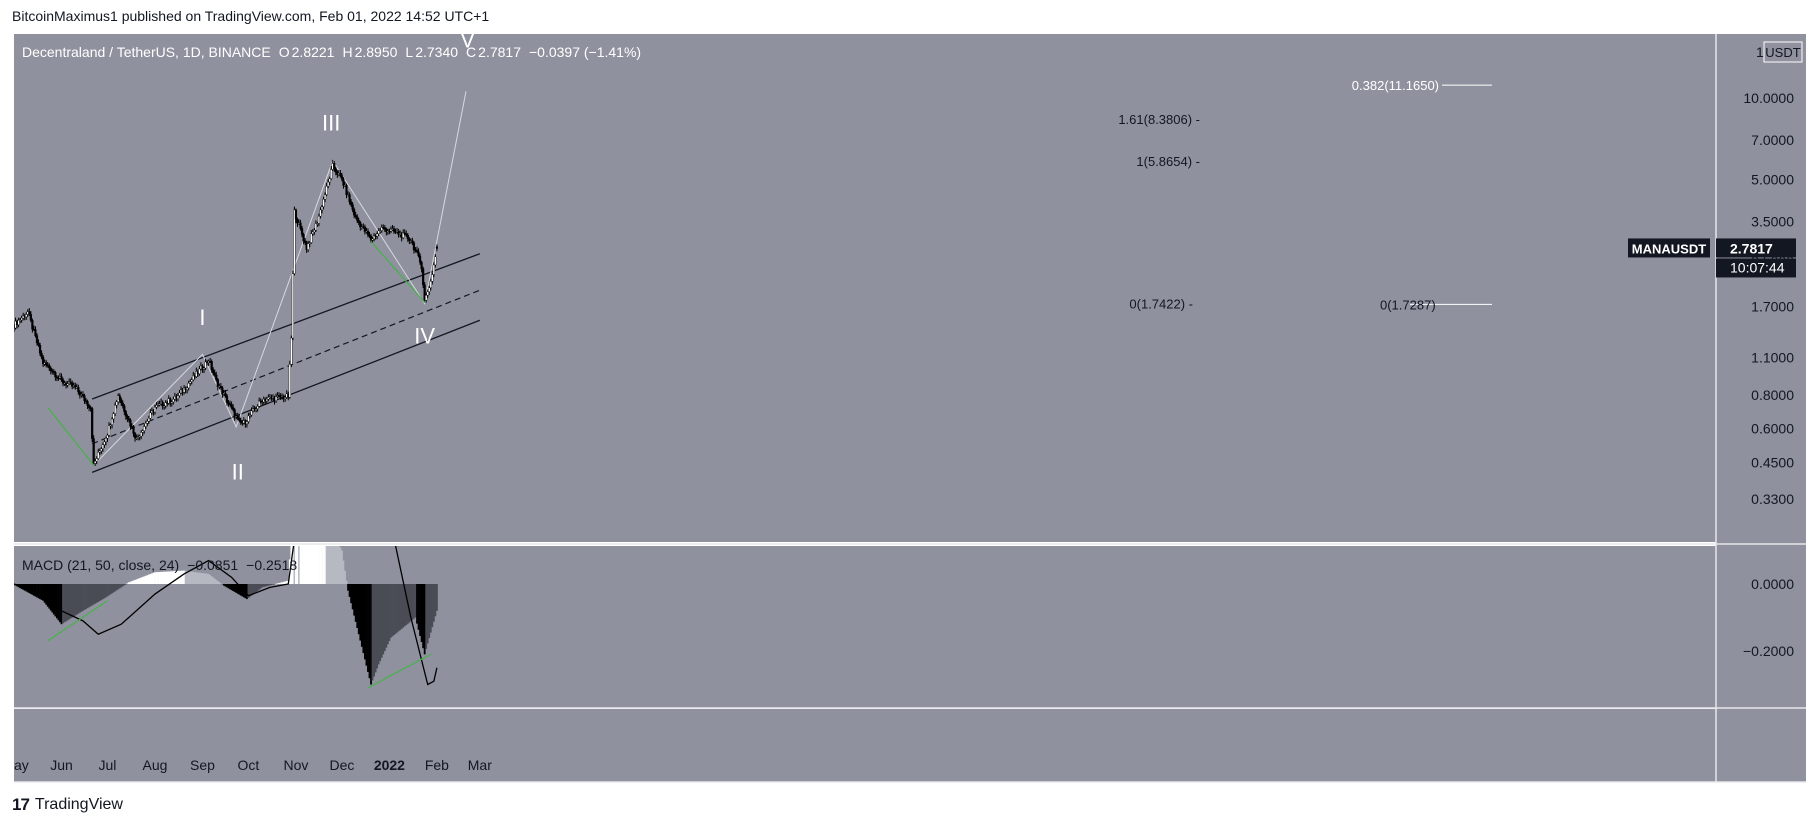 The height and width of the screenshot is (827, 1813). I want to click on price-axis-area, so click(1761, 408).